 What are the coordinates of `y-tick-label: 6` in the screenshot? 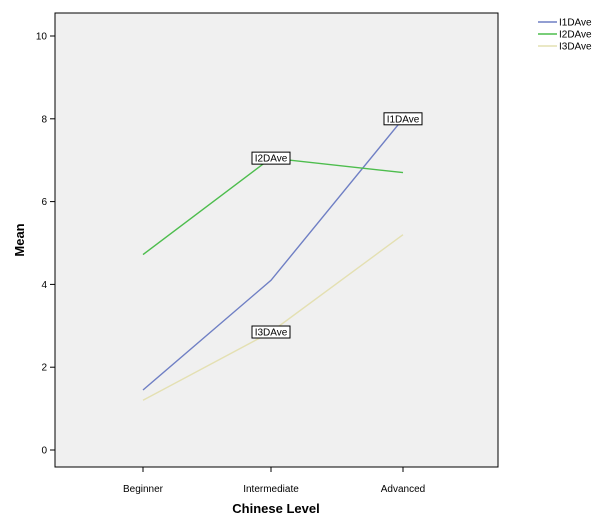 It's located at (44, 202).